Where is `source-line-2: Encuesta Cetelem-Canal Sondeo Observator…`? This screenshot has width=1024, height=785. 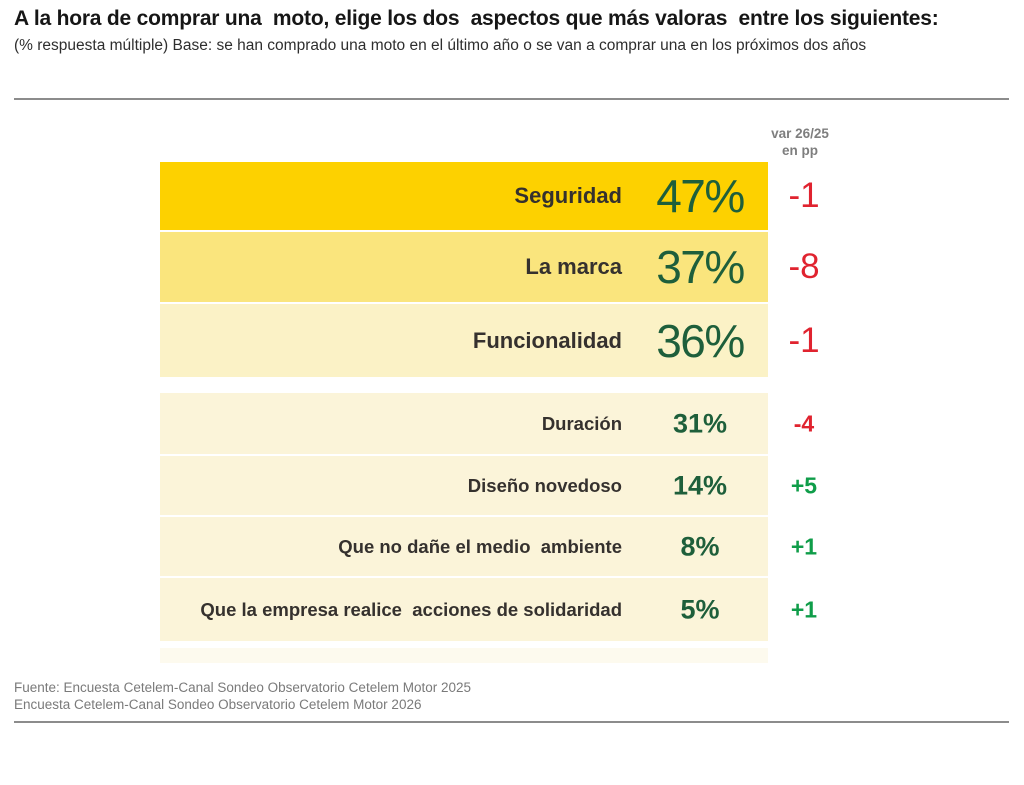 source-line-2: Encuesta Cetelem-Canal Sondeo Observator… is located at coordinates (218, 704).